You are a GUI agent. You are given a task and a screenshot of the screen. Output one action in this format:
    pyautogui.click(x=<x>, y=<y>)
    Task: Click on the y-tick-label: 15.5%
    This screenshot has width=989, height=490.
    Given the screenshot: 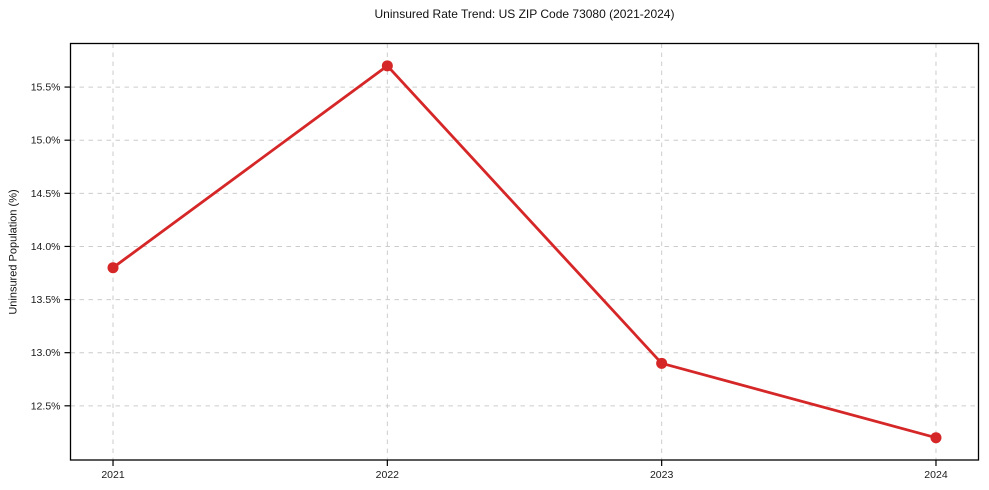 What is the action you would take?
    pyautogui.click(x=46, y=88)
    